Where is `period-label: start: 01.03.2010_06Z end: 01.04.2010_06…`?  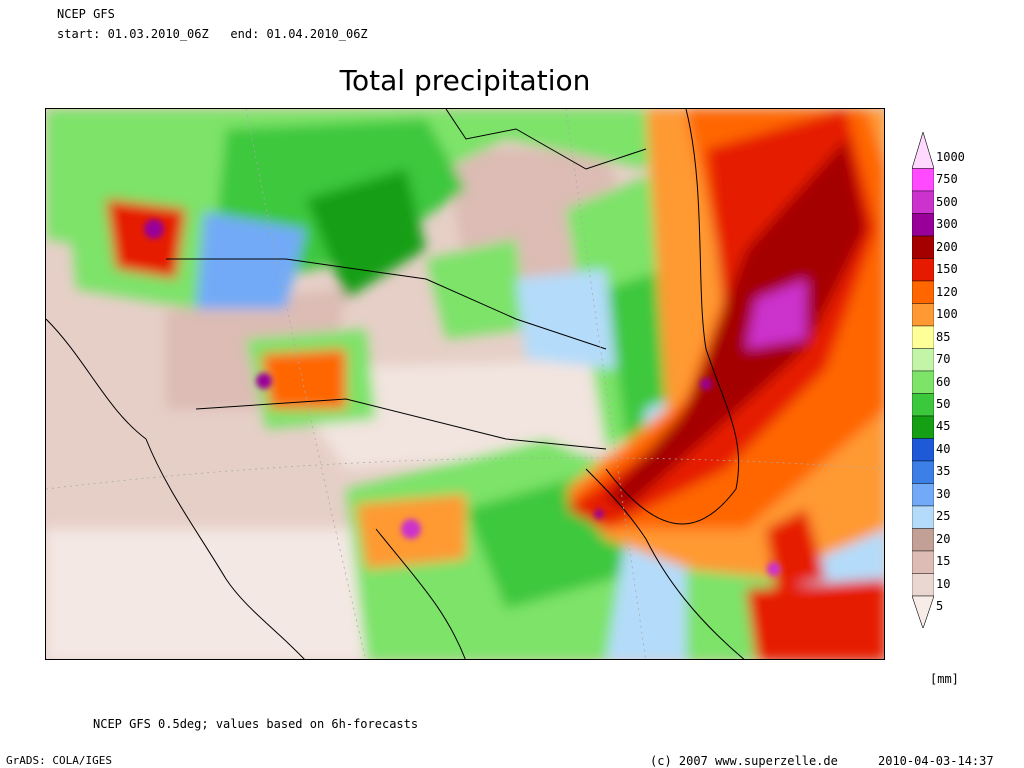
period-label: start: 01.03.2010_06Z end: 01.04.2010_06… is located at coordinates (212, 34).